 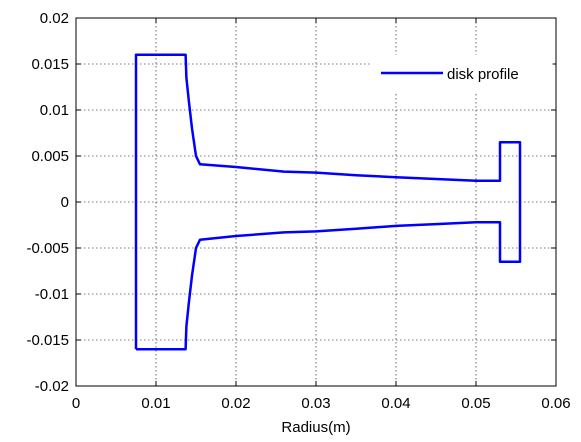 I want to click on y-tick-label: -0.01, so click(x=52, y=294).